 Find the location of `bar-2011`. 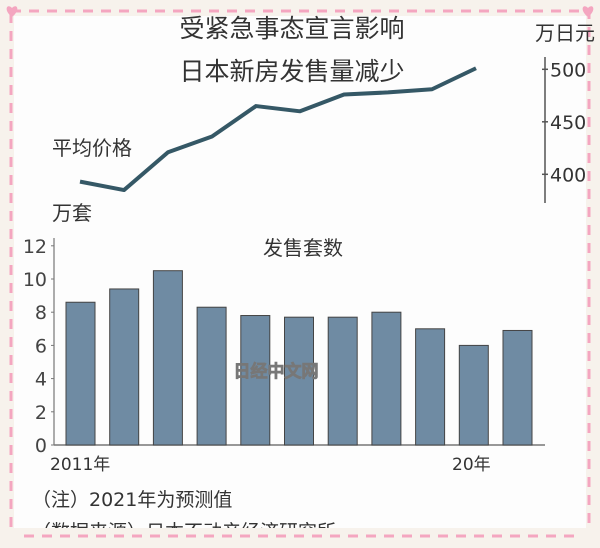

bar-2011 is located at coordinates (80, 373).